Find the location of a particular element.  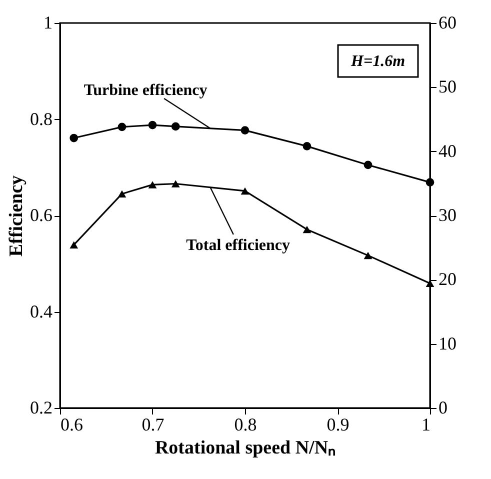

series-label: Turbine efficiency is located at coordinates (146, 90).